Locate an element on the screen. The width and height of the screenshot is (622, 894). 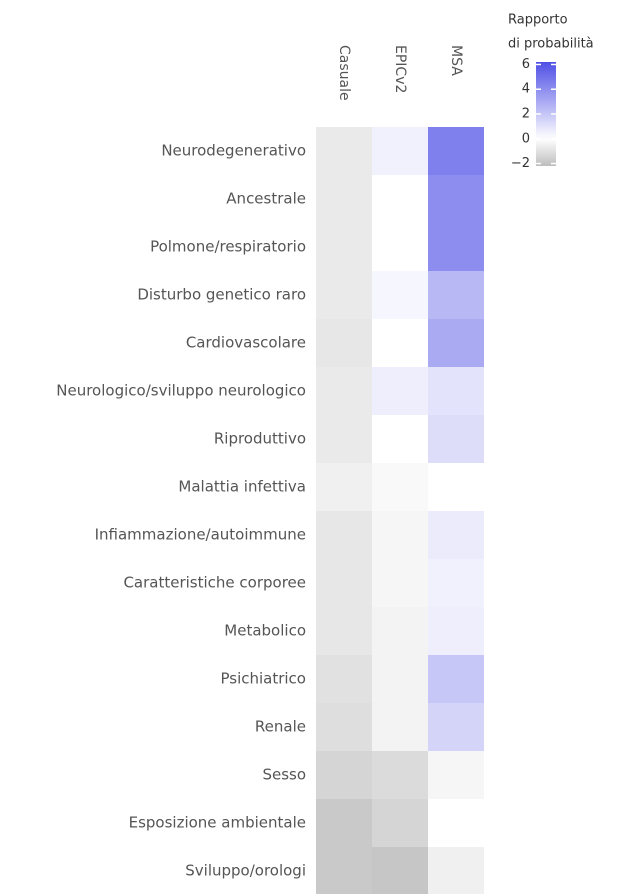
row-label: Neurologico/sviluppo neurologico is located at coordinates (181, 391).